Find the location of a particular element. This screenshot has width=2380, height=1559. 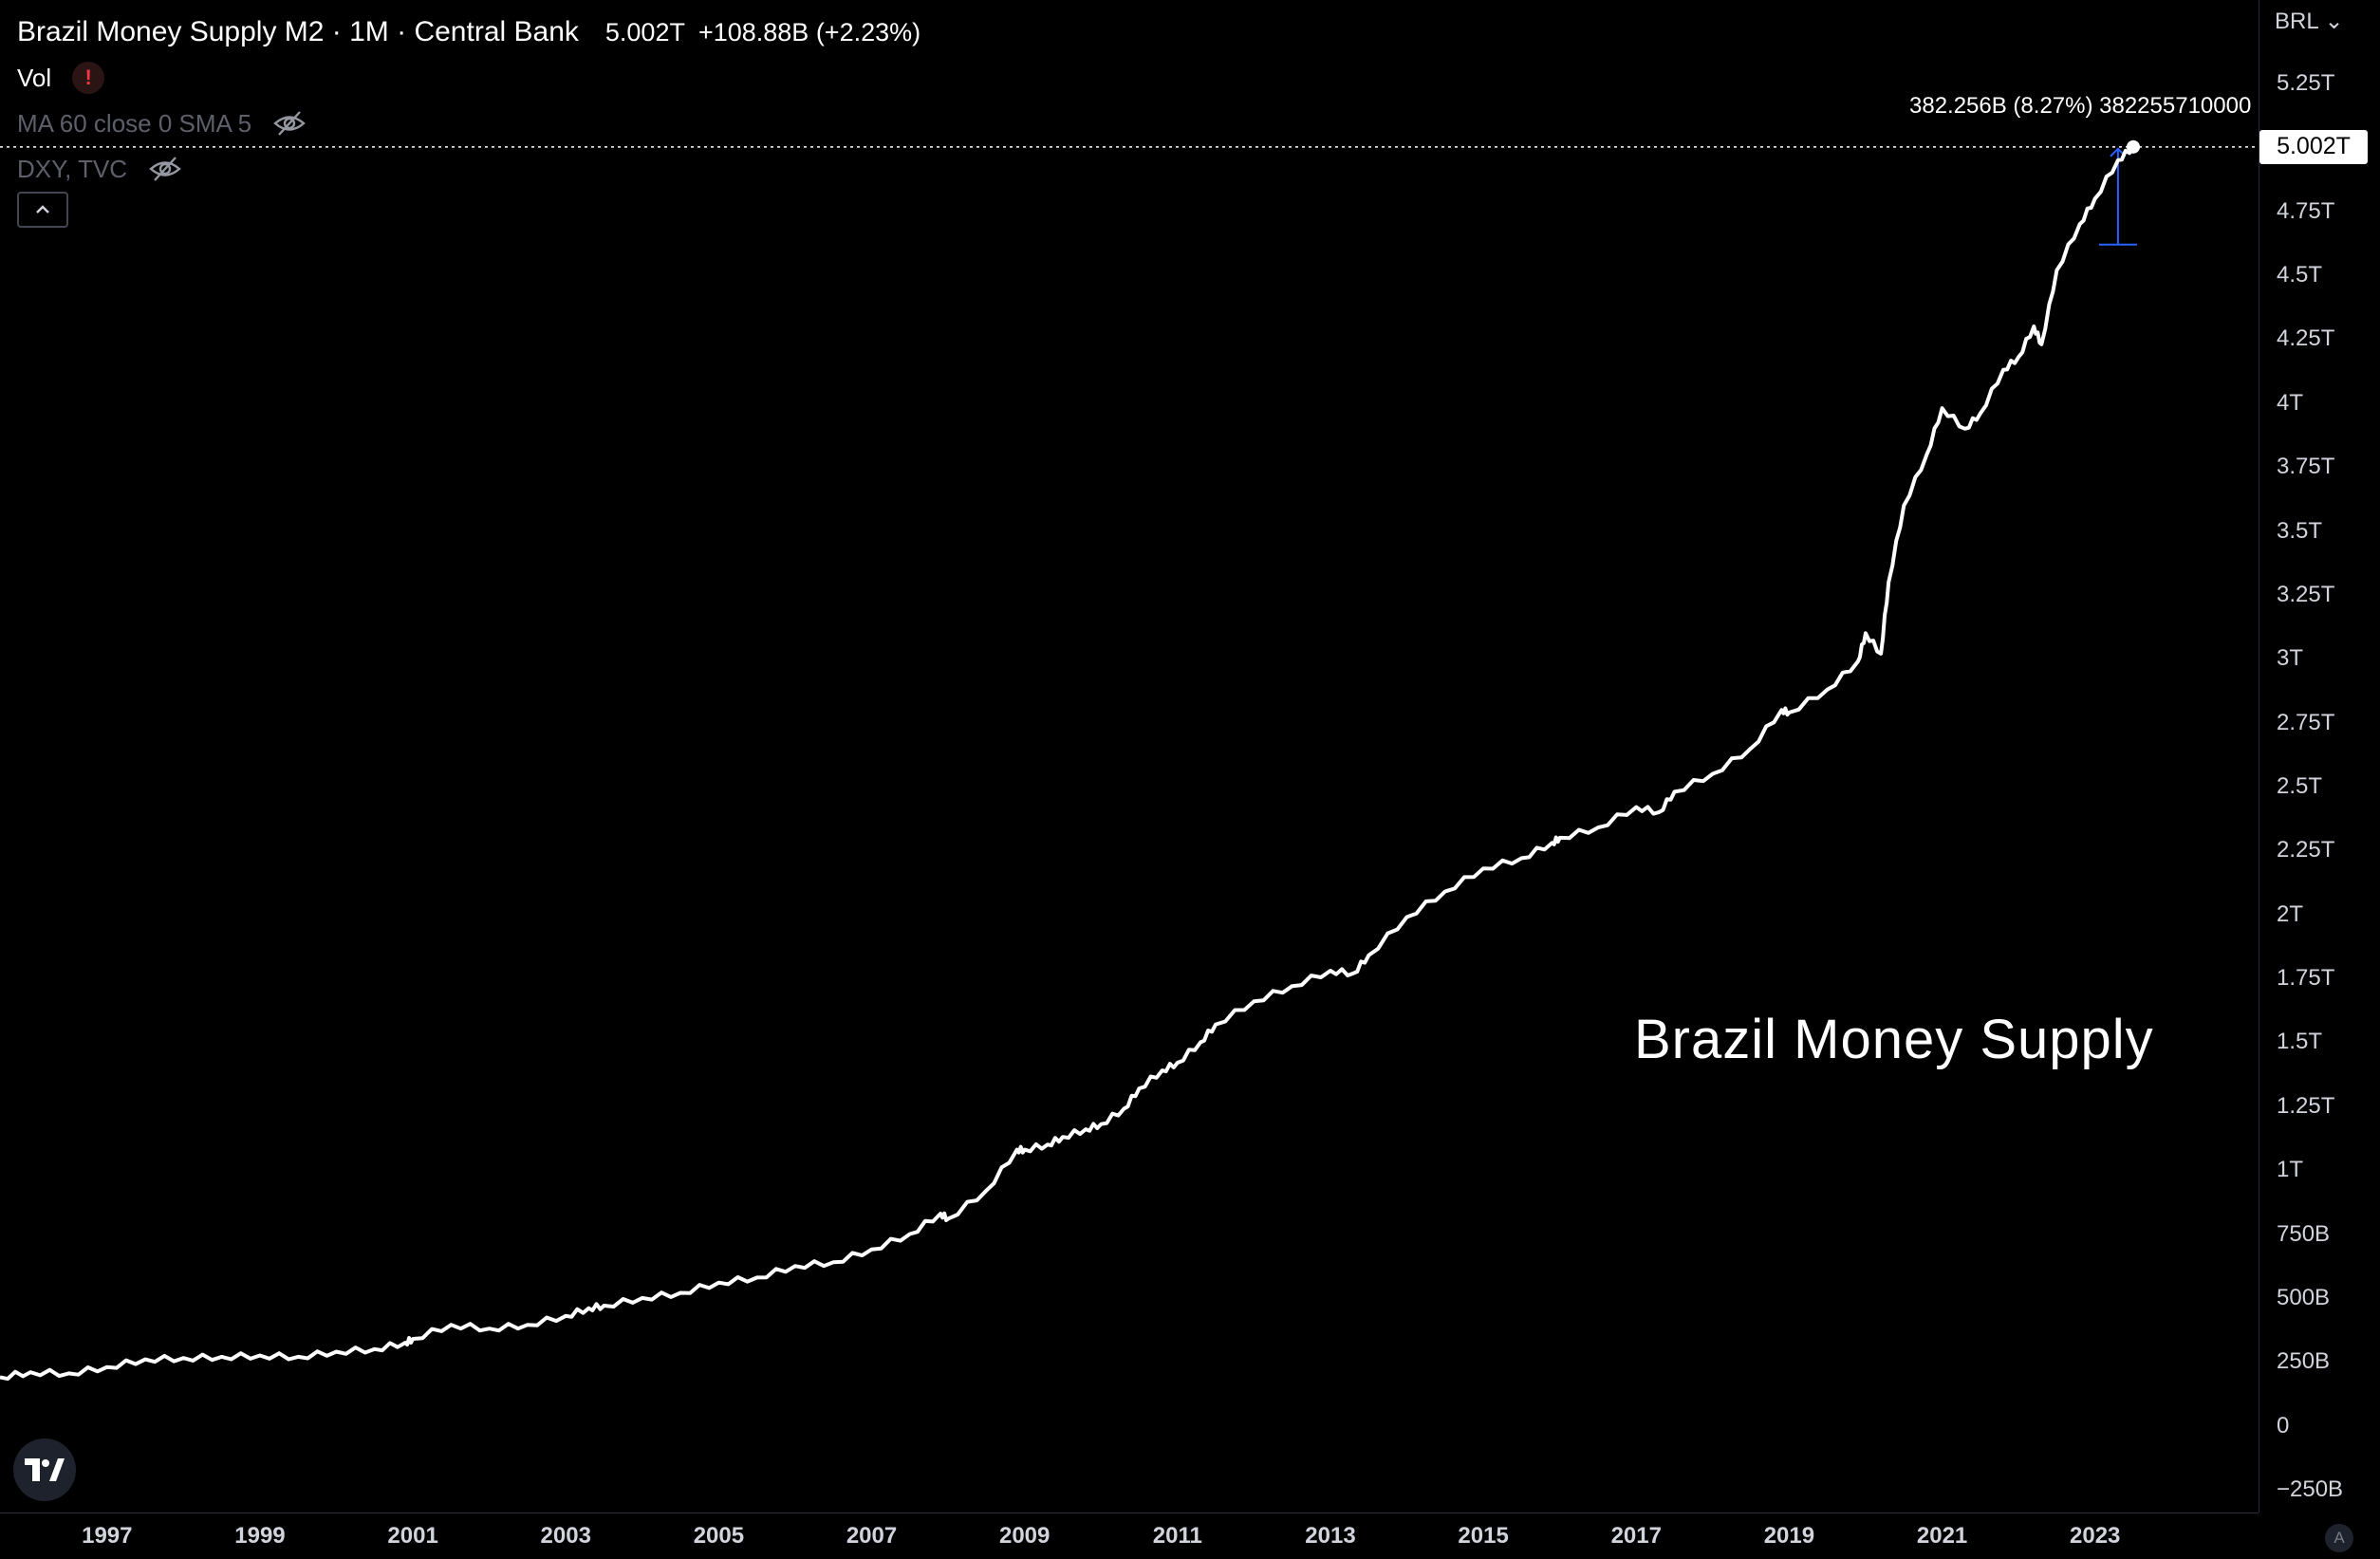

time-axis-tick: 2005 is located at coordinates (719, 1536).